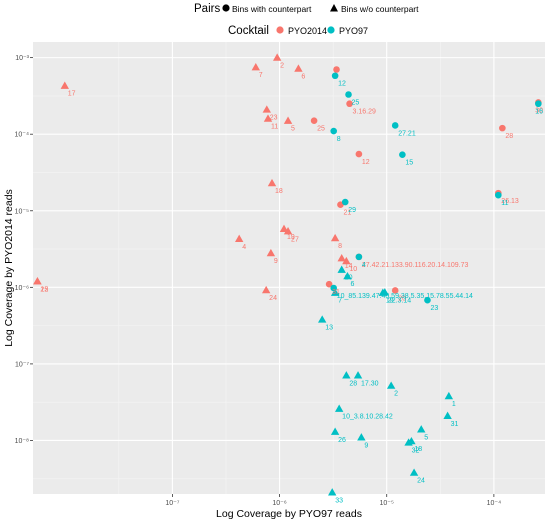  I want to click on pyo97-point-label: 25, so click(356, 102).